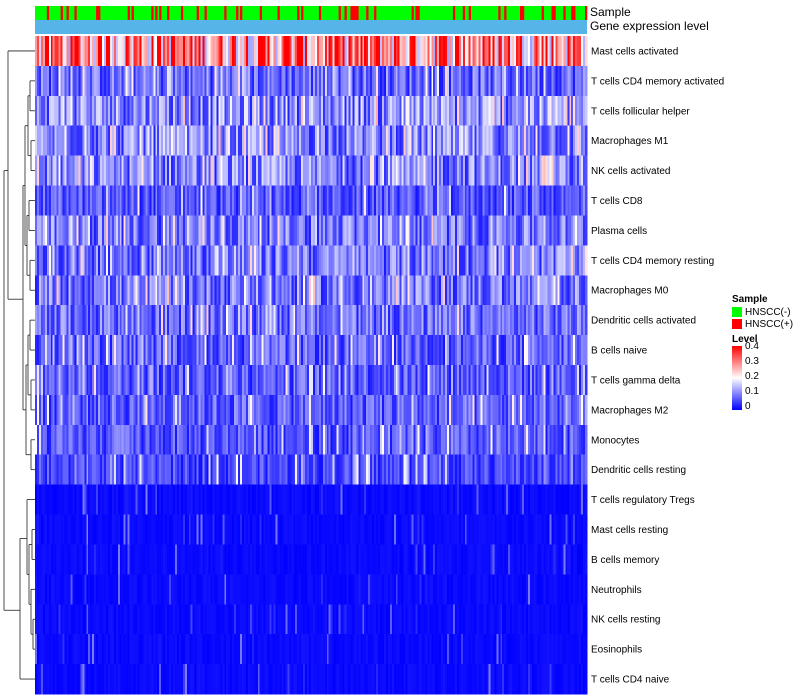  I want to click on heatmap-row, so click(311, 140).